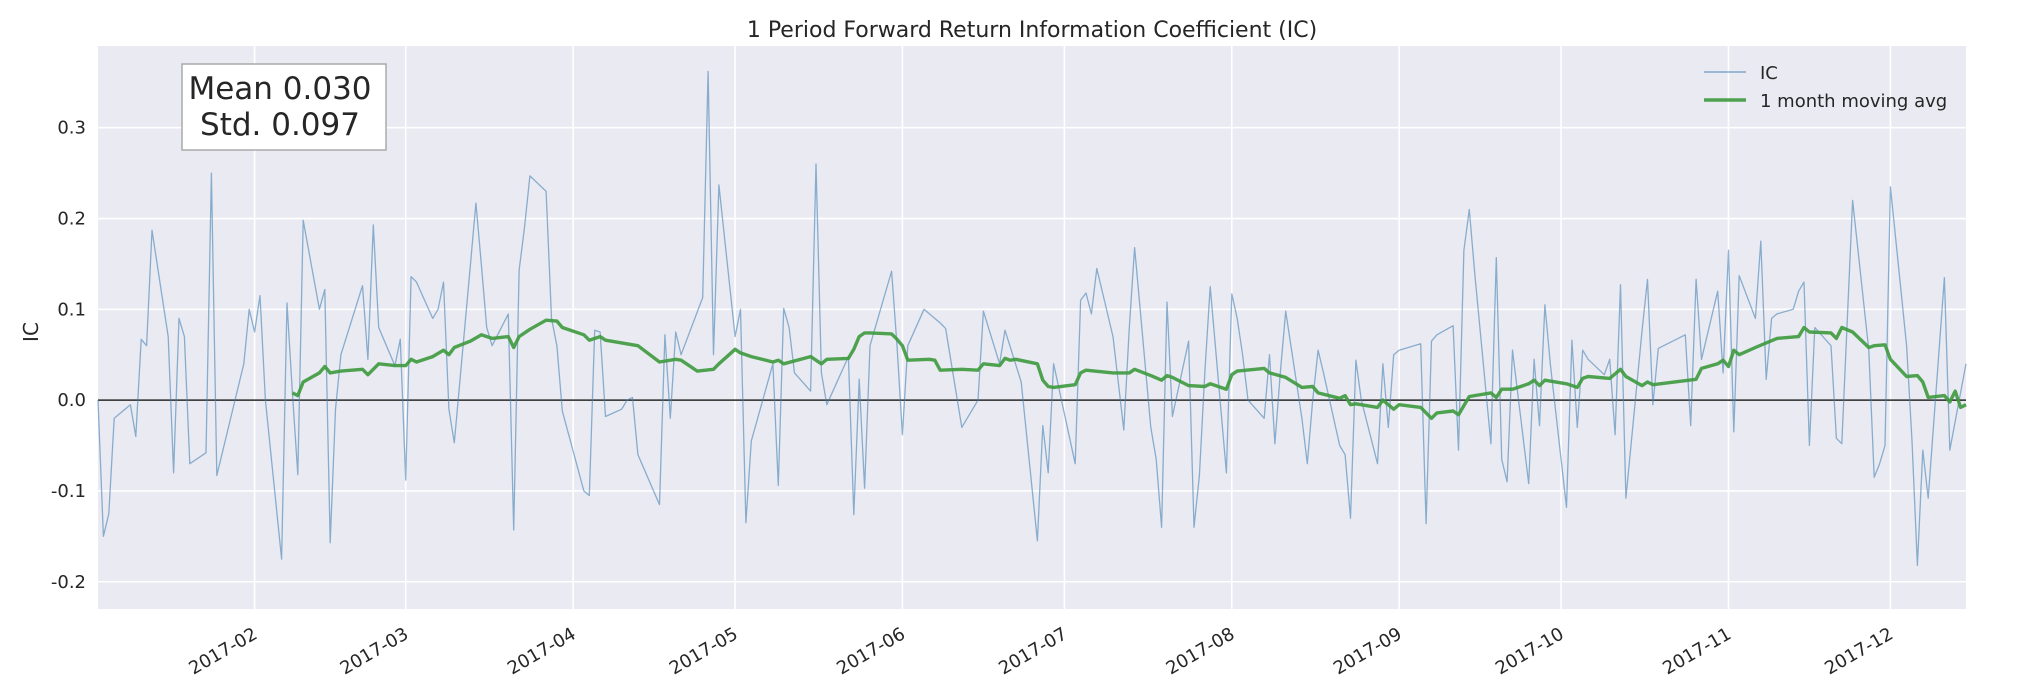  Describe the element at coordinates (31, 332) in the screenshot. I see `y-axis-label: IC` at that location.